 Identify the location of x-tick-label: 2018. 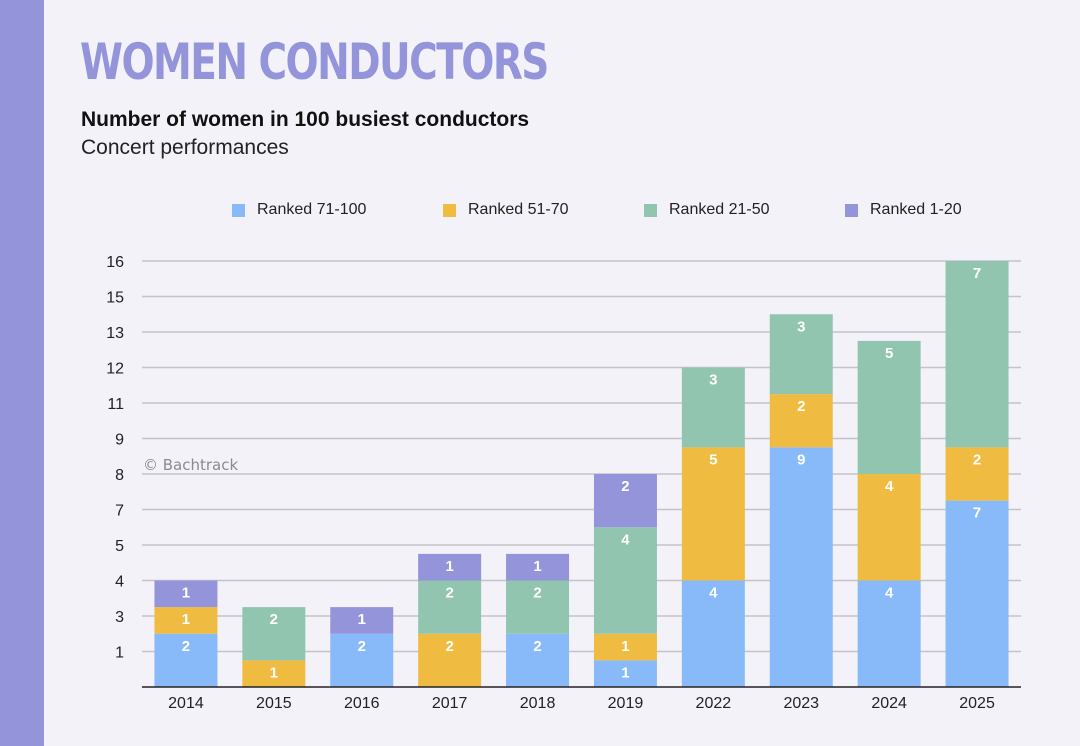
(538, 703).